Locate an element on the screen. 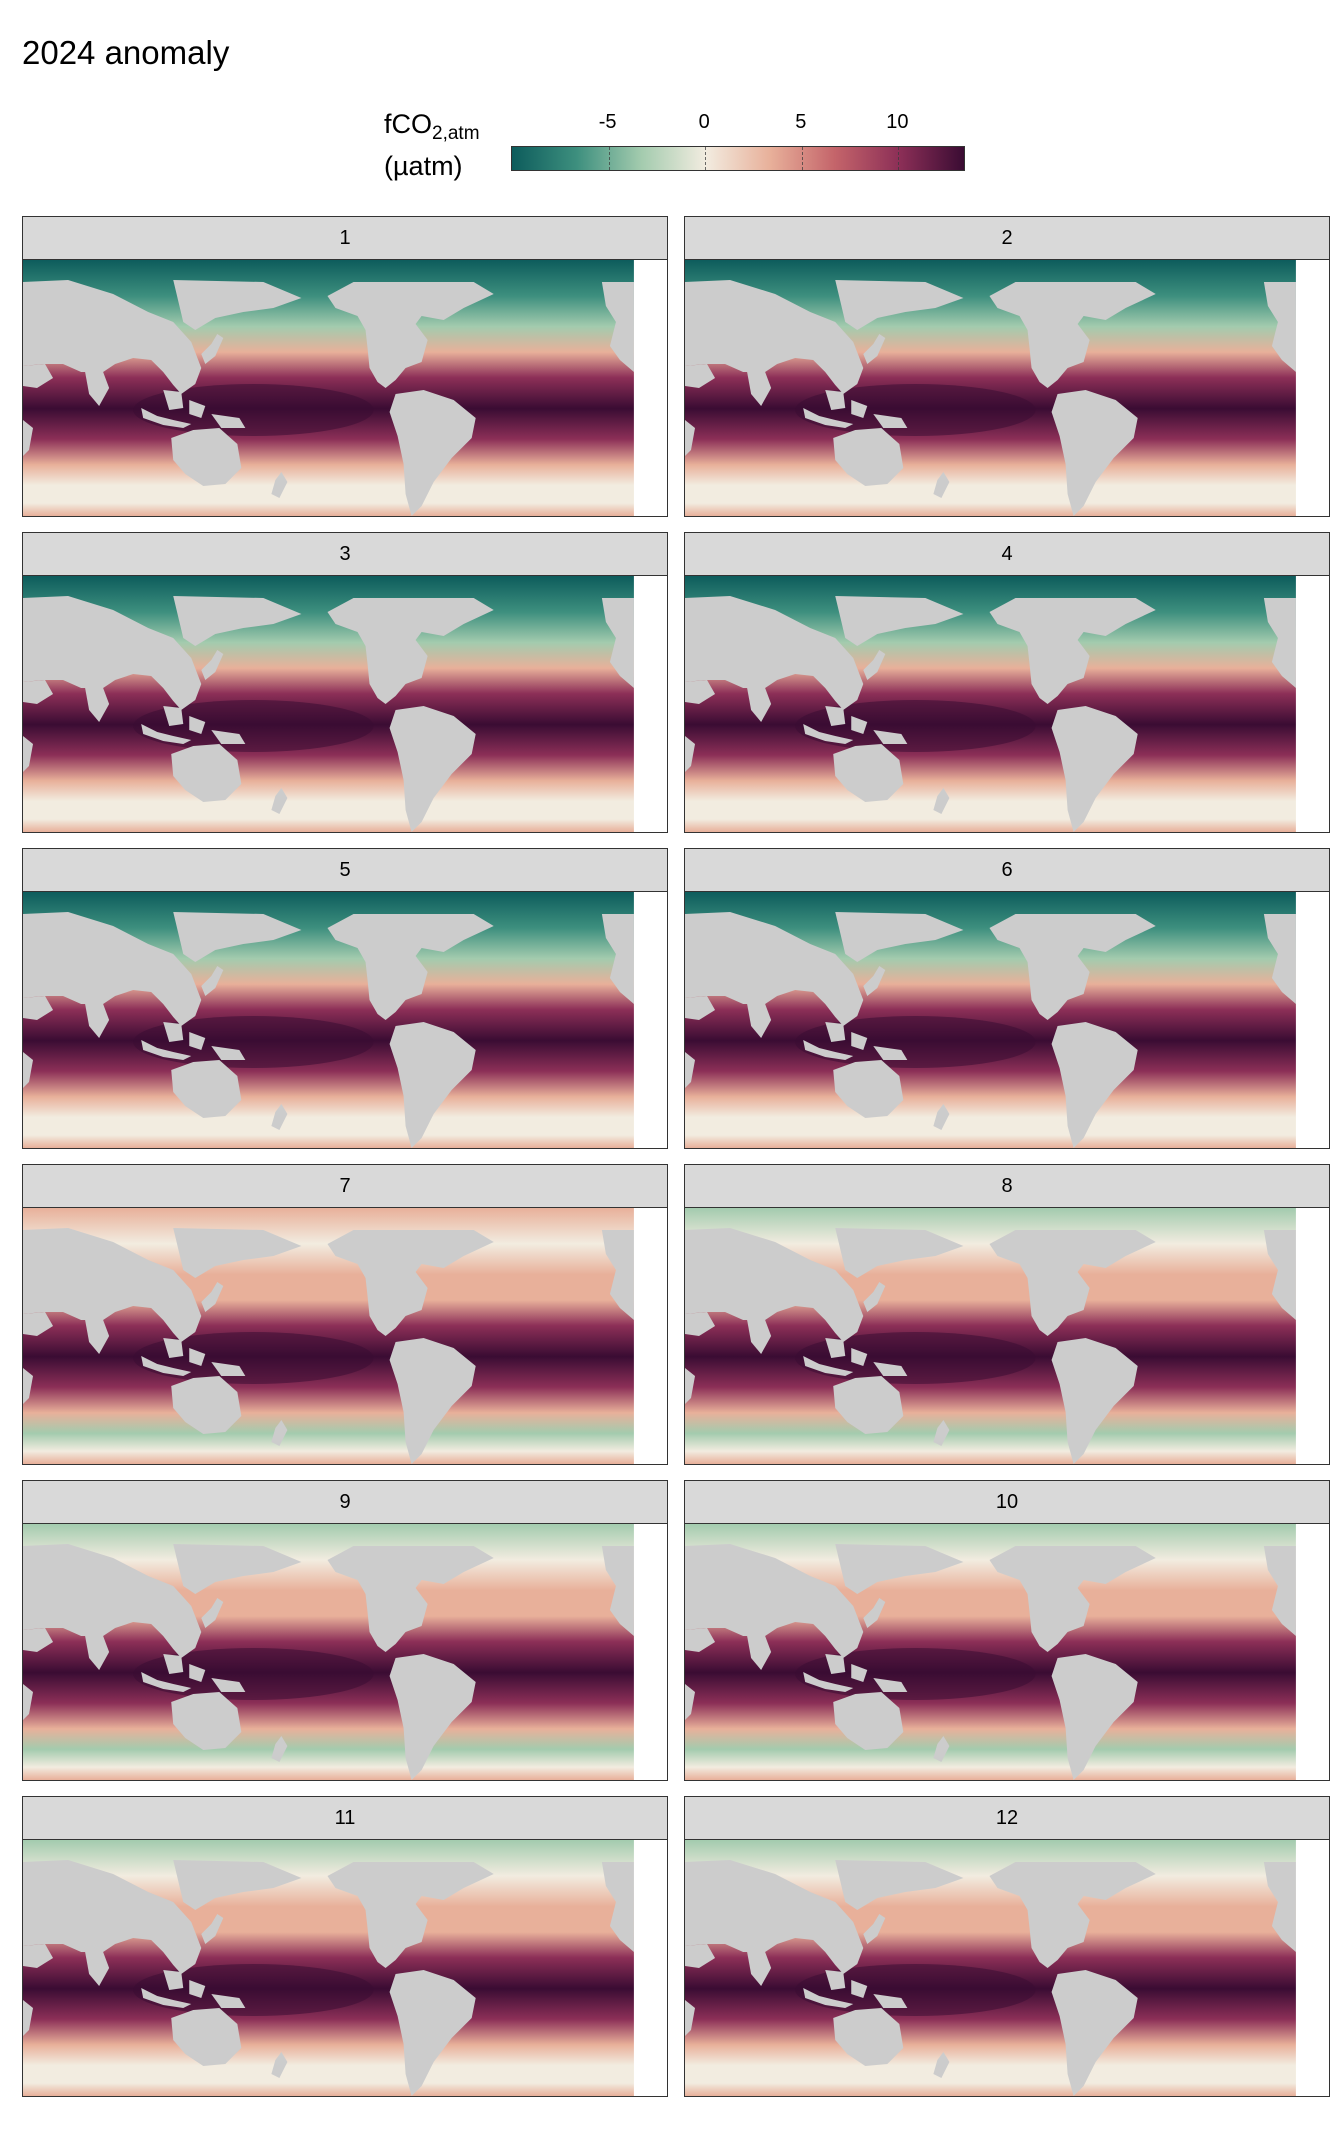 The height and width of the screenshot is (2150, 1344). panel-strip: 12 is located at coordinates (1007, 1818).